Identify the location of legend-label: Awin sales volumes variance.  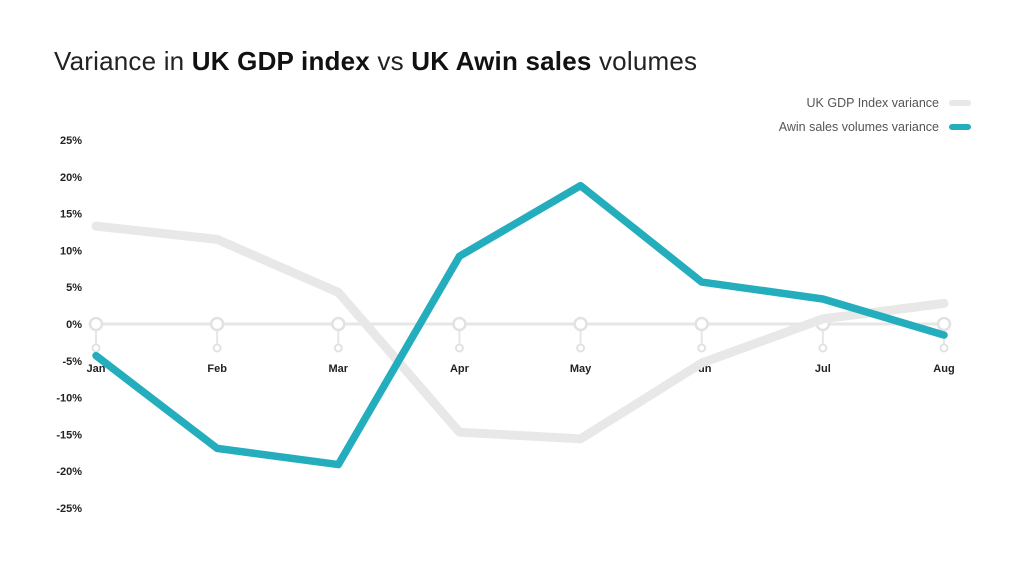
(859, 127).